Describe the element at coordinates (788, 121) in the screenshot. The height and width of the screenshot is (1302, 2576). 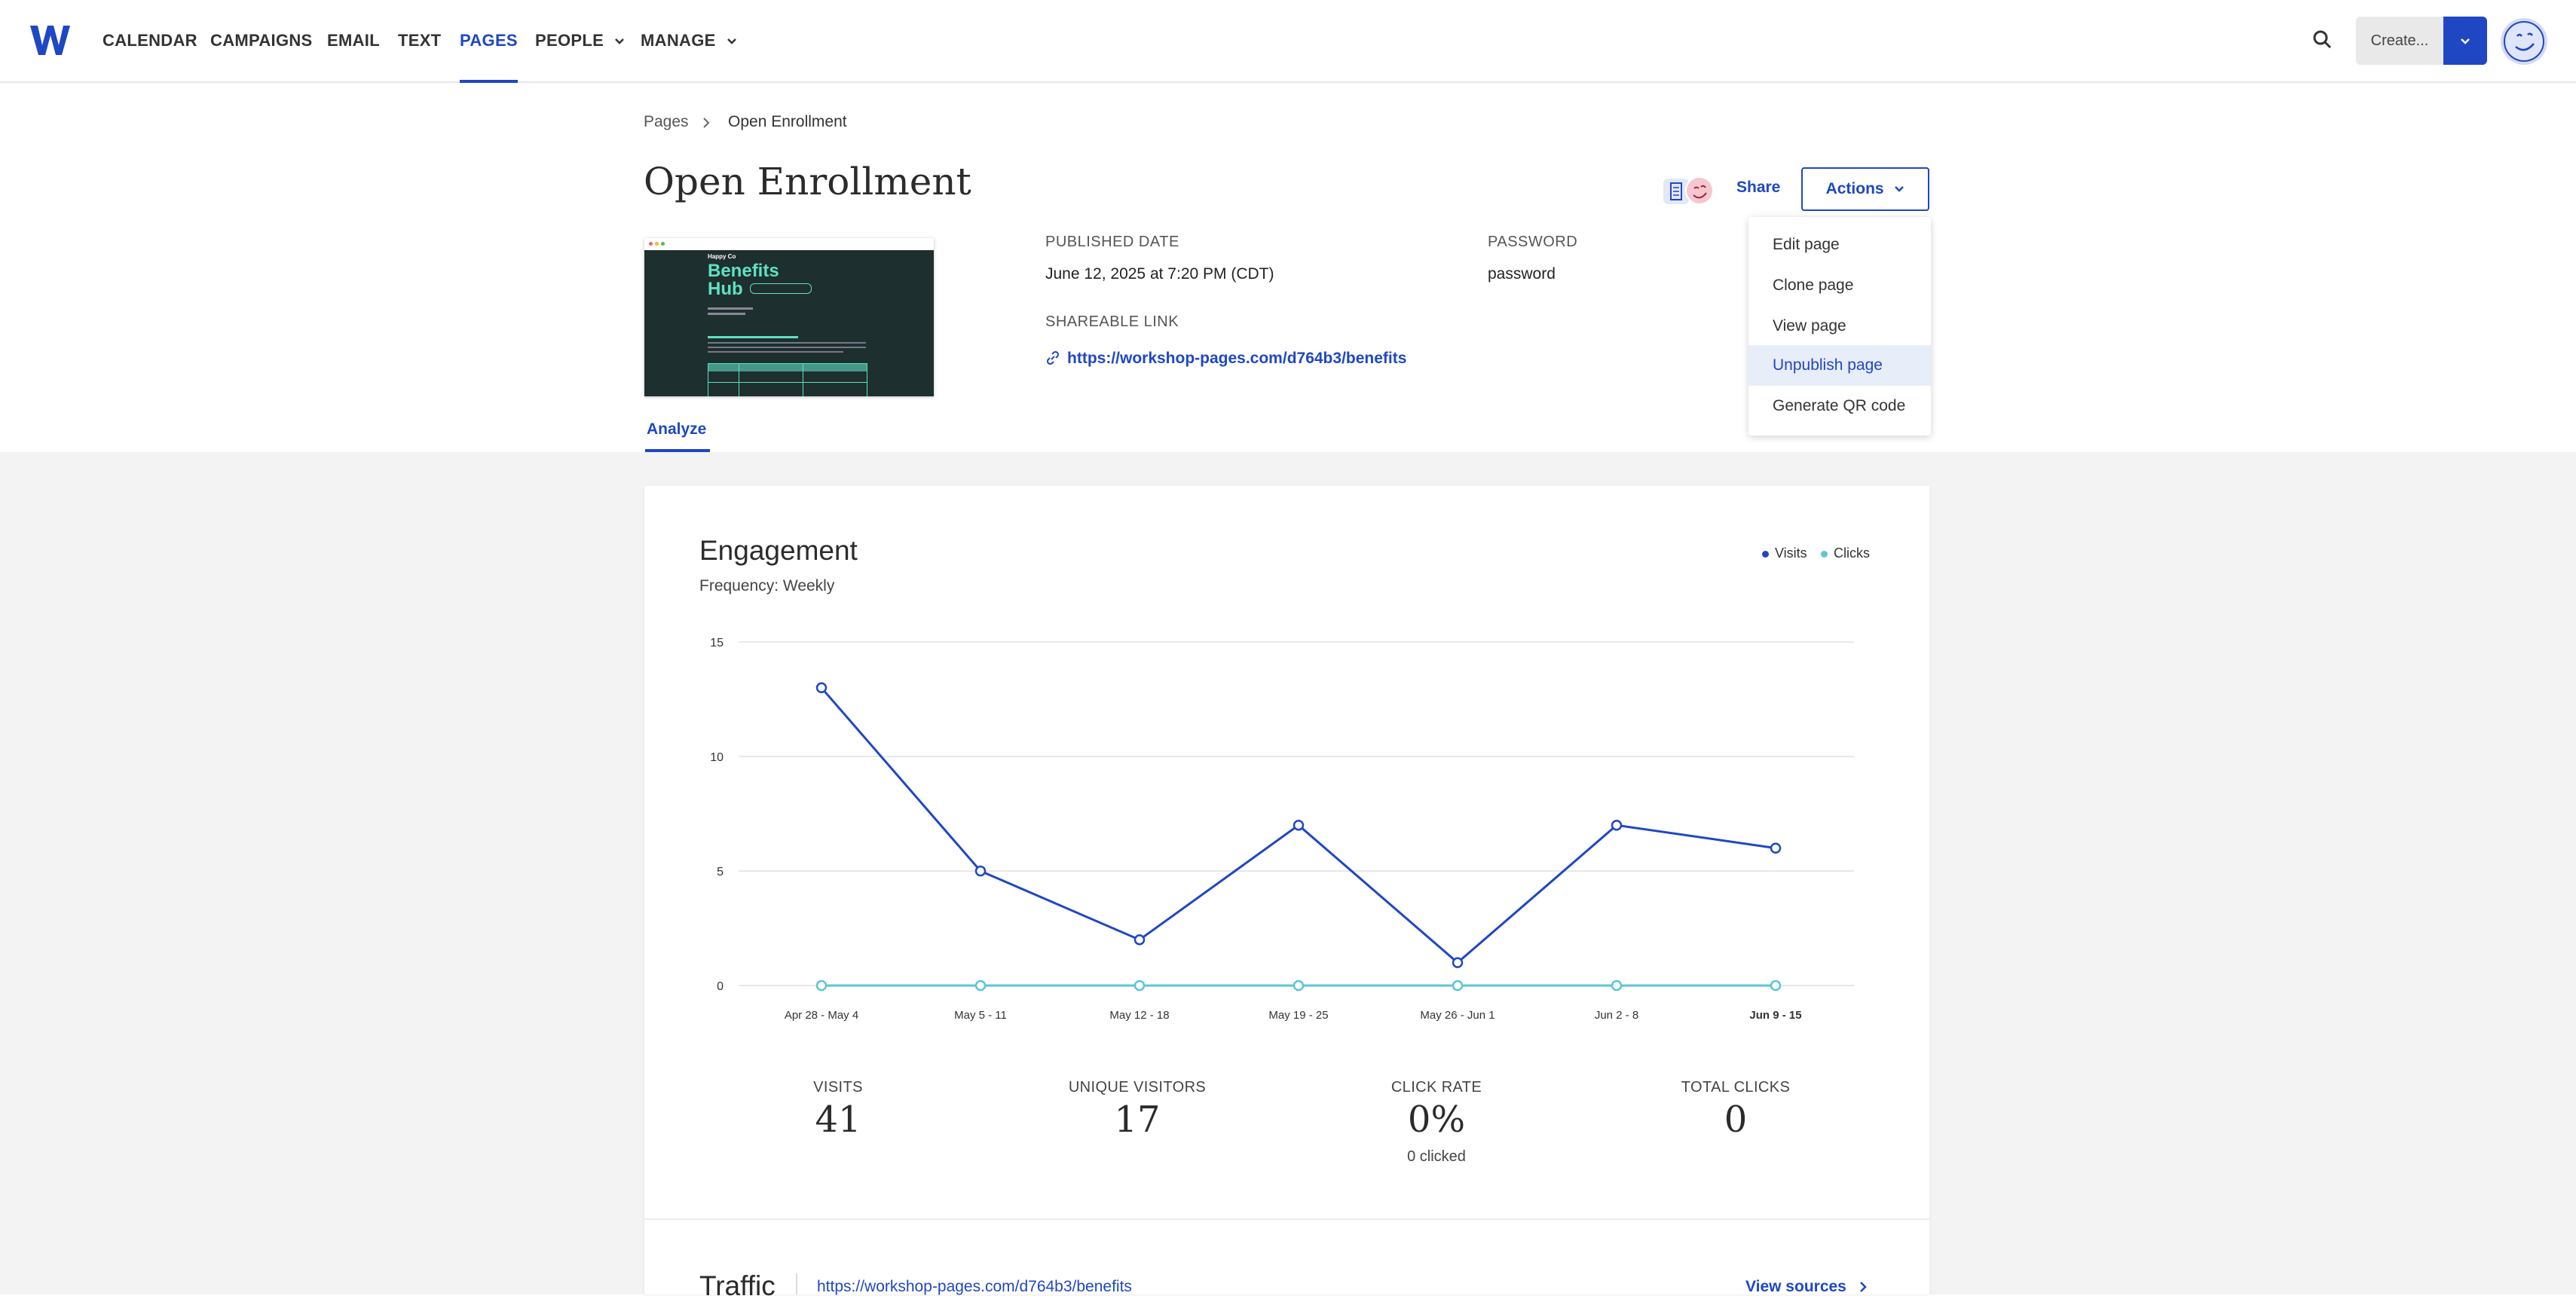
I see `breadcrumb-current: Open Enrollment` at that location.